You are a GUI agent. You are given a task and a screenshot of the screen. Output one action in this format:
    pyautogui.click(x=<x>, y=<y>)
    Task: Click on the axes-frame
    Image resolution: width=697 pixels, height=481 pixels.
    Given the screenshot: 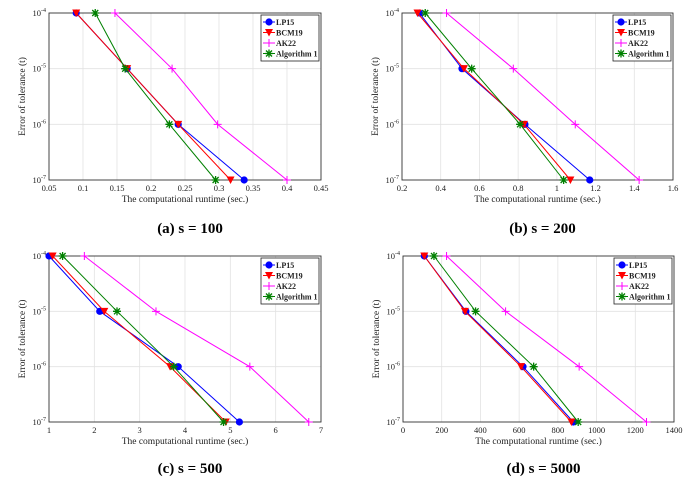 What is the action you would take?
    pyautogui.click(x=538, y=339)
    